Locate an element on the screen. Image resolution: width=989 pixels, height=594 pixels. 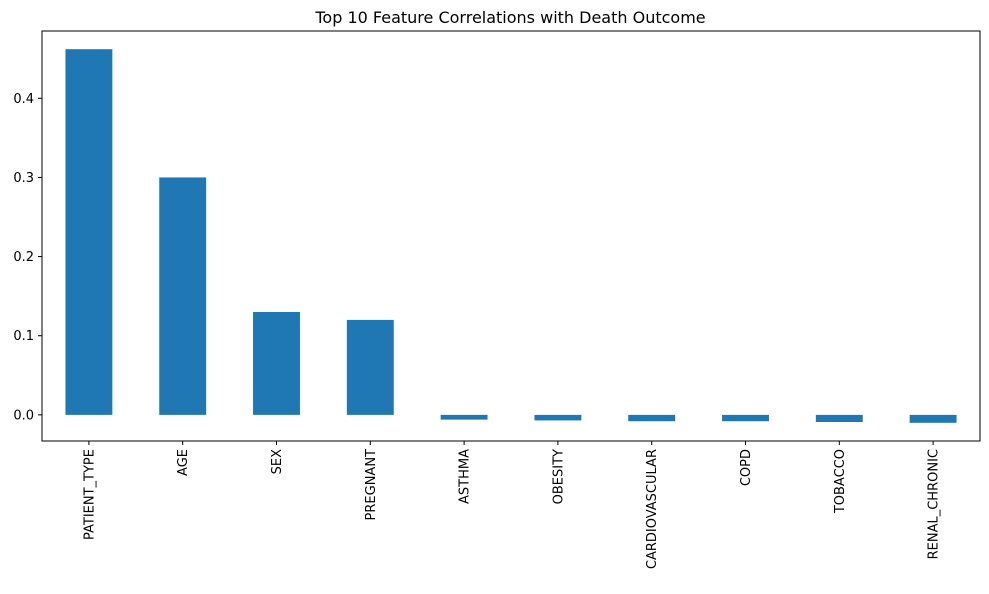
x-tick-label: RENAL_CHRONIC is located at coordinates (934, 504).